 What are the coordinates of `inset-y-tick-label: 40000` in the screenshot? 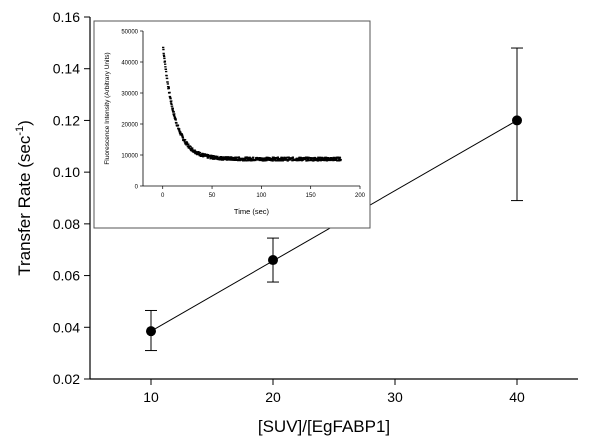 It's located at (129, 64).